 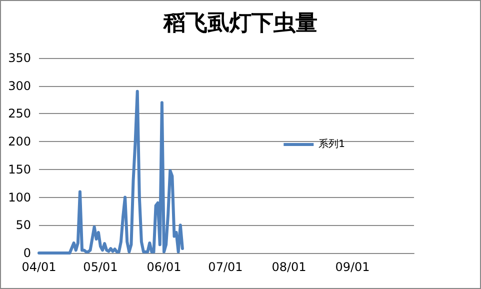 What do you see at coordinates (39, 267) in the screenshot?
I see `x-tick-label: 04/01` at bounding box center [39, 267].